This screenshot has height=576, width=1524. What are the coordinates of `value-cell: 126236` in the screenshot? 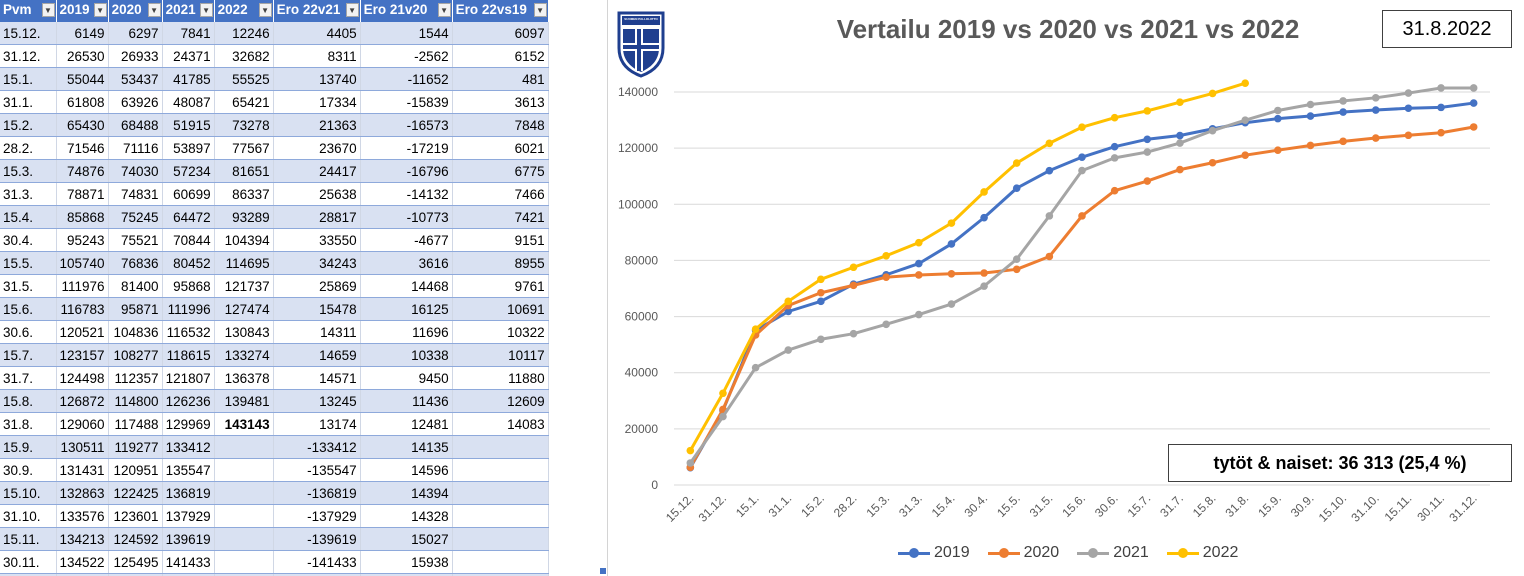 It's located at (188, 401).